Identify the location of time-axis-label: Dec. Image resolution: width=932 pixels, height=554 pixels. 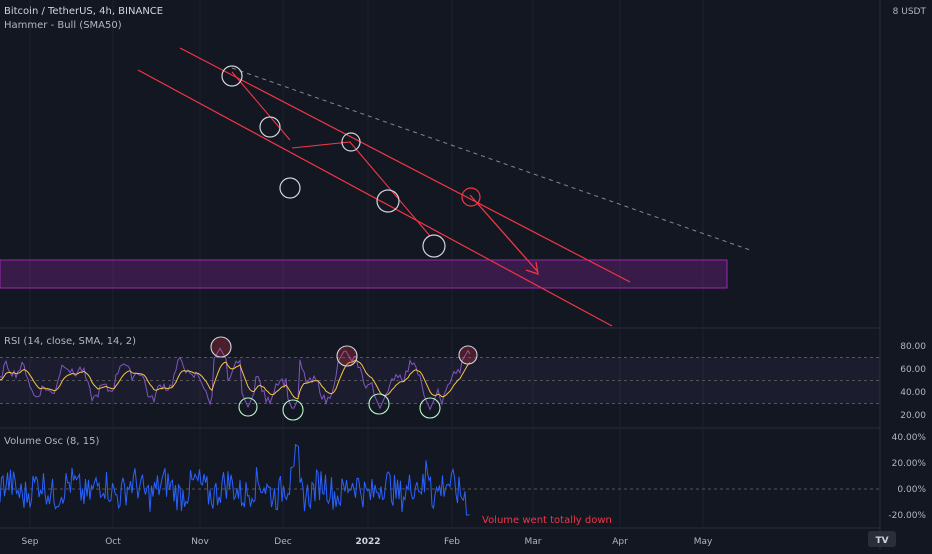
(282, 542).